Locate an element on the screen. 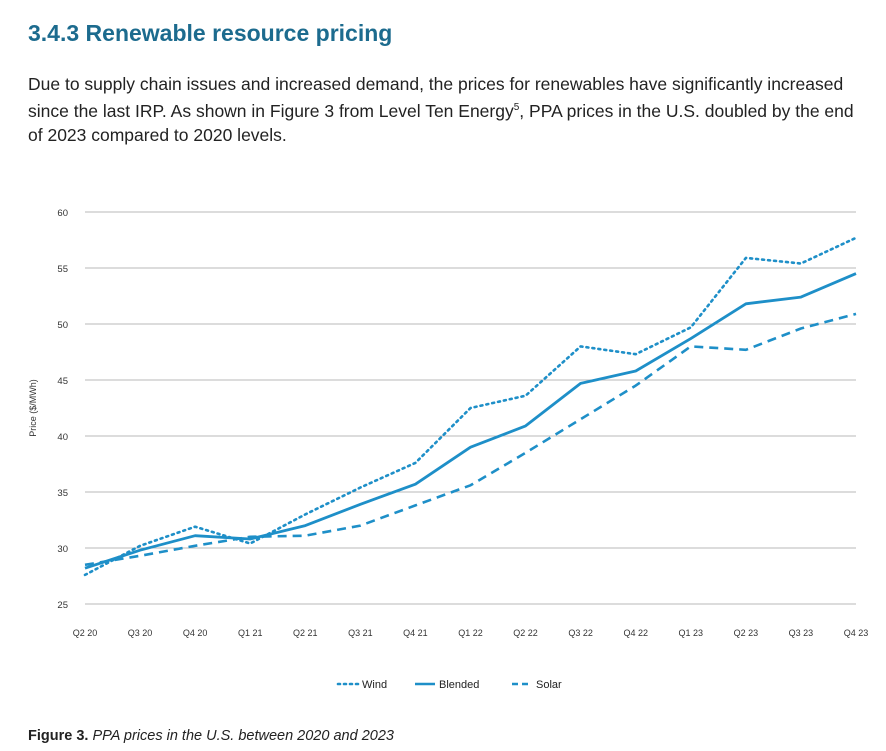 The image size is (886, 751). x-tick-label: Q2 20 is located at coordinates (85, 633).